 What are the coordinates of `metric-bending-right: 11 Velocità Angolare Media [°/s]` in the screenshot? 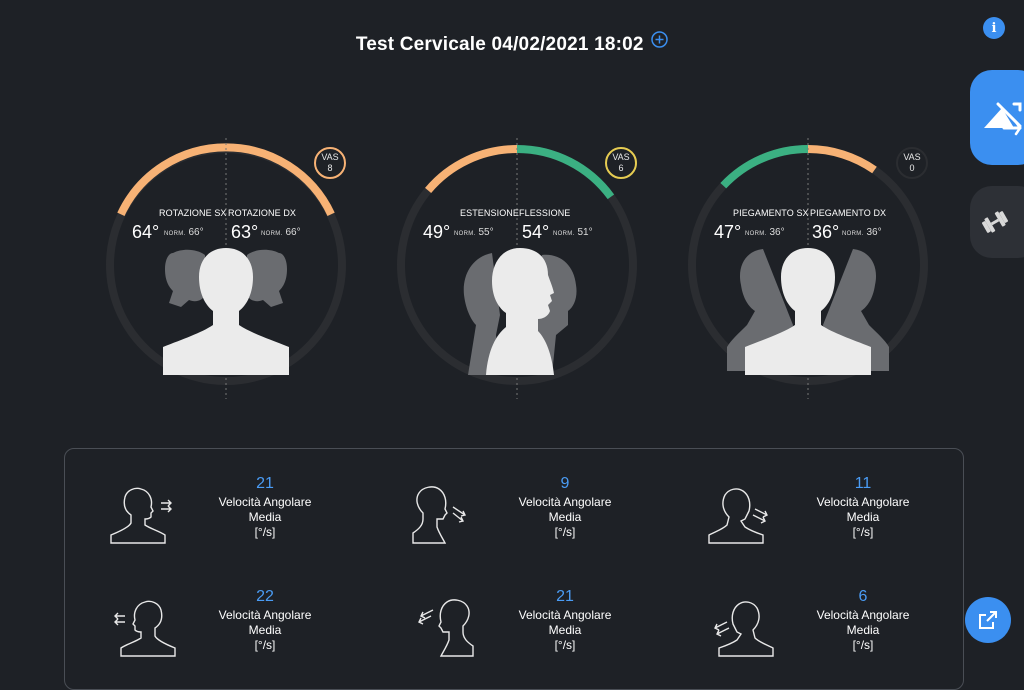 It's located at (814, 520).